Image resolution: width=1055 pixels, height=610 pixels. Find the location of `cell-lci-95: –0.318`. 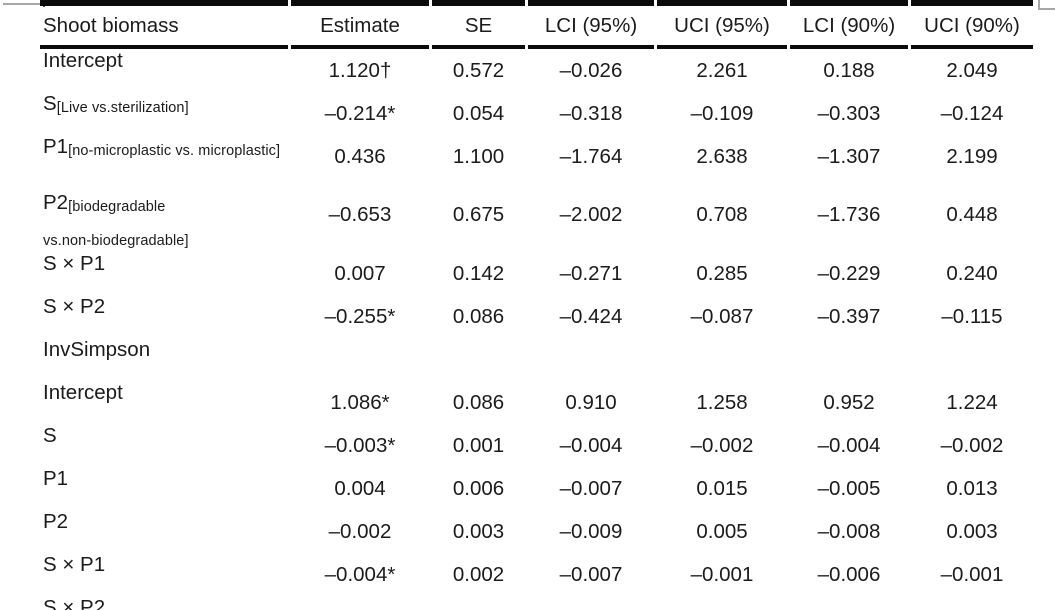

cell-lci-95: –0.318 is located at coordinates (591, 113).